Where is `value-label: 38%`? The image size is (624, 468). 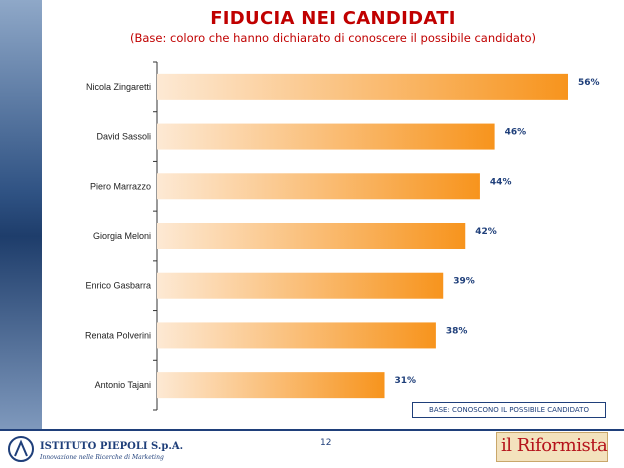
value-label: 38% is located at coordinates (457, 331).